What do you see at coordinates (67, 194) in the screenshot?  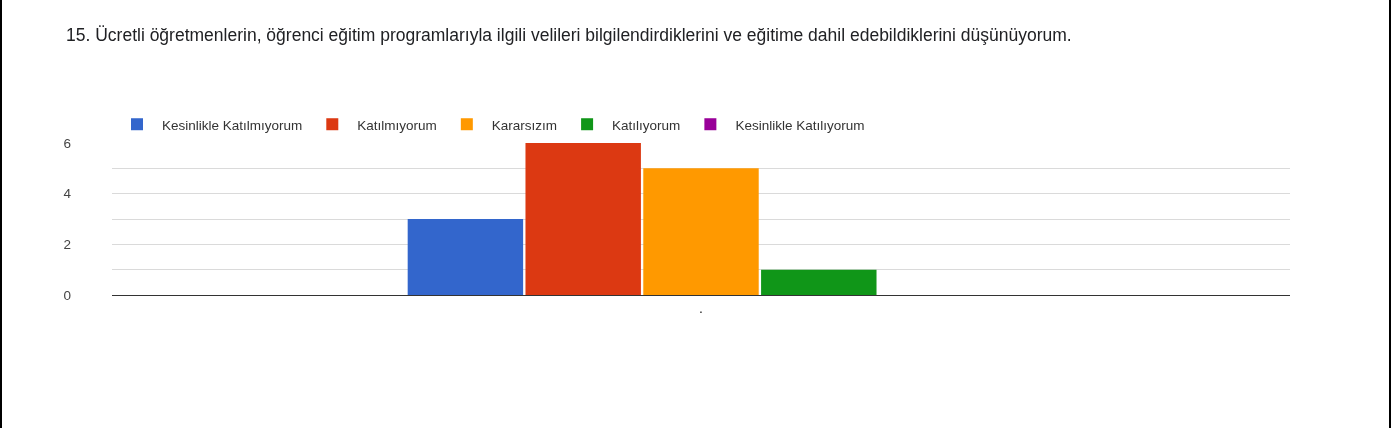 I see `y-tick-label: 4` at bounding box center [67, 194].